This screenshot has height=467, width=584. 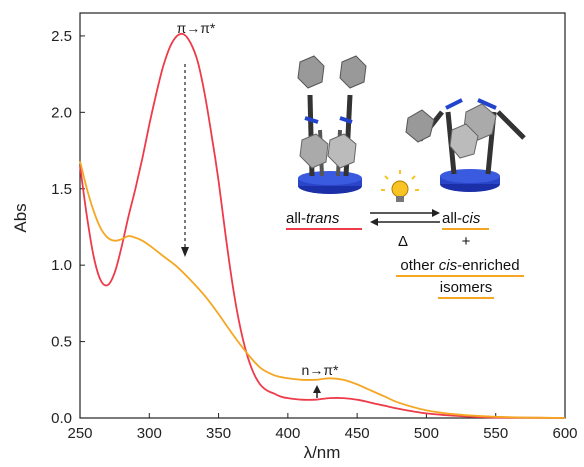 What do you see at coordinates (218, 433) in the screenshot?
I see `x-tick-label: 350` at bounding box center [218, 433].